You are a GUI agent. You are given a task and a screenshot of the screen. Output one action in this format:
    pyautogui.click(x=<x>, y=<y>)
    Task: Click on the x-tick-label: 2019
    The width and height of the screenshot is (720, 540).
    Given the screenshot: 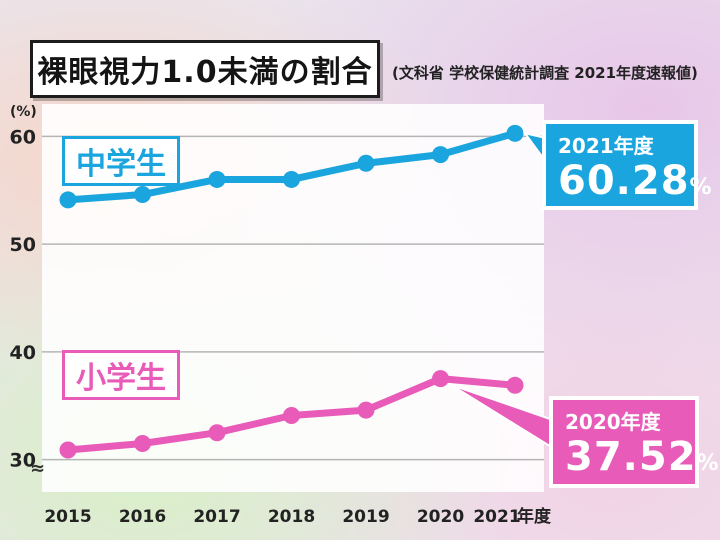 What is the action you would take?
    pyautogui.click(x=365, y=517)
    